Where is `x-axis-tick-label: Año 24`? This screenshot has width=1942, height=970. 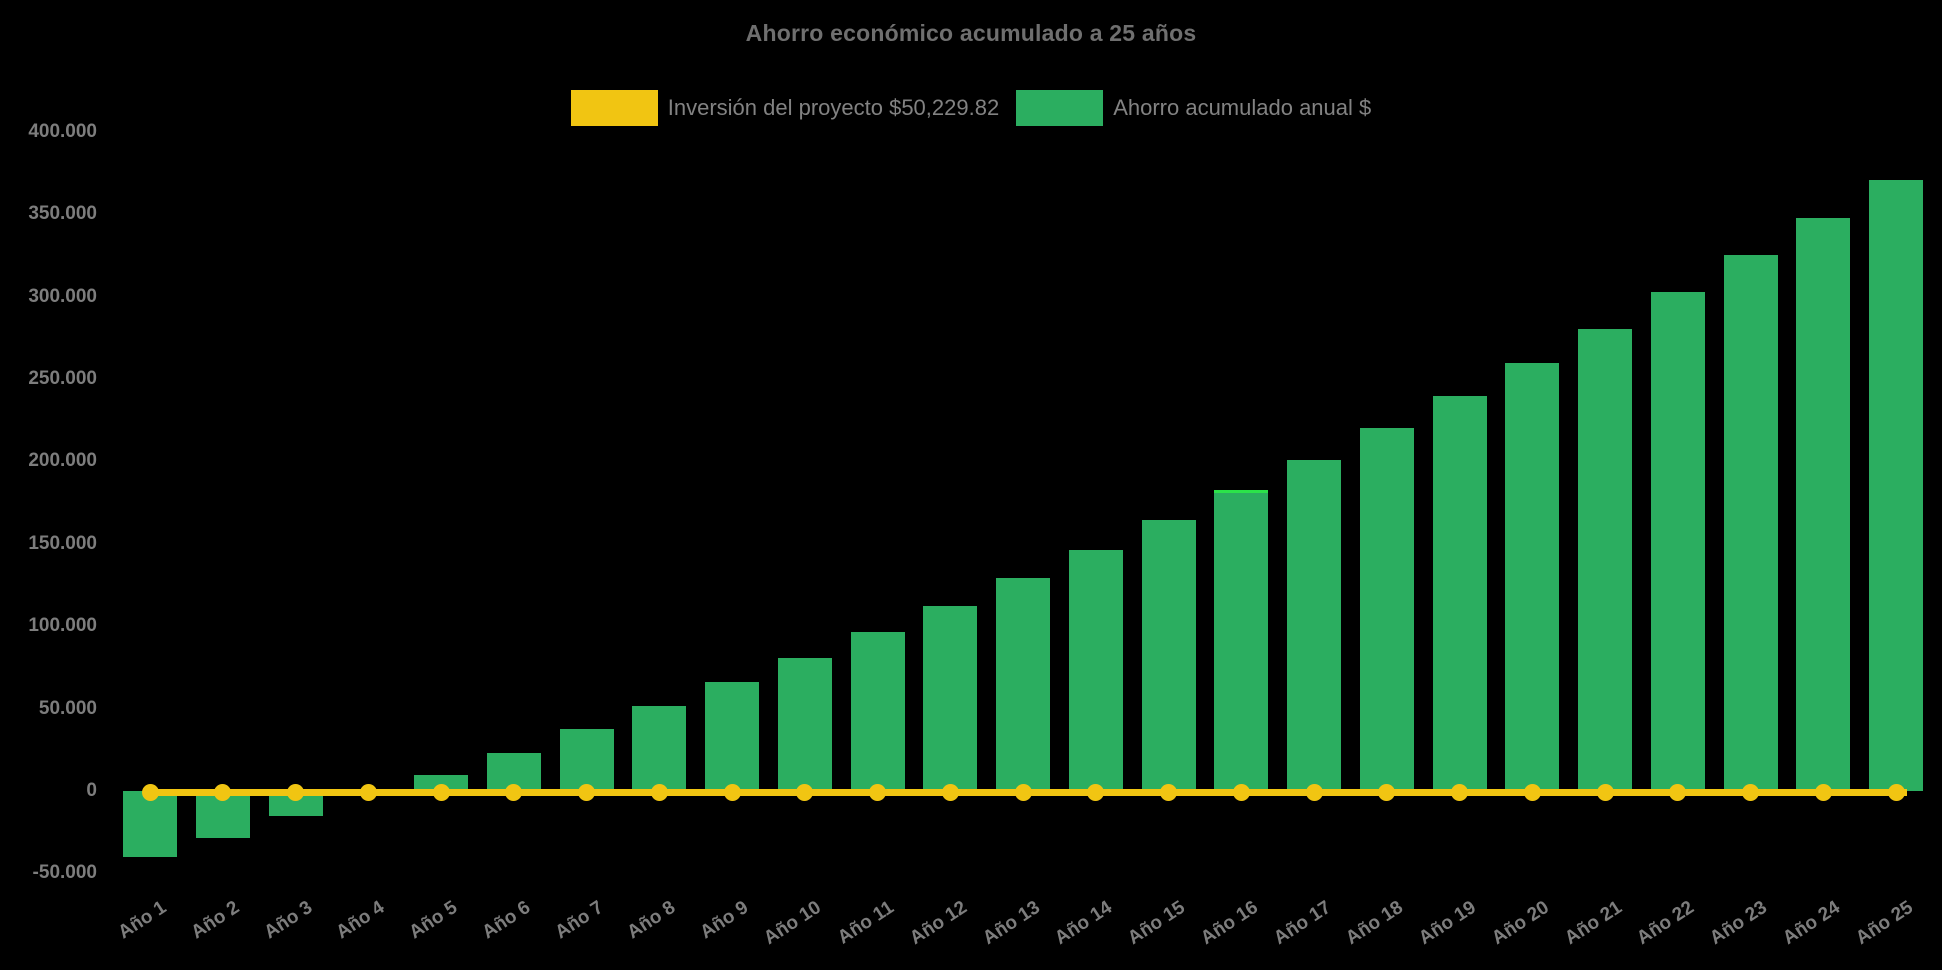
x-axis-tick-label: Año 24 is located at coordinates (1811, 923).